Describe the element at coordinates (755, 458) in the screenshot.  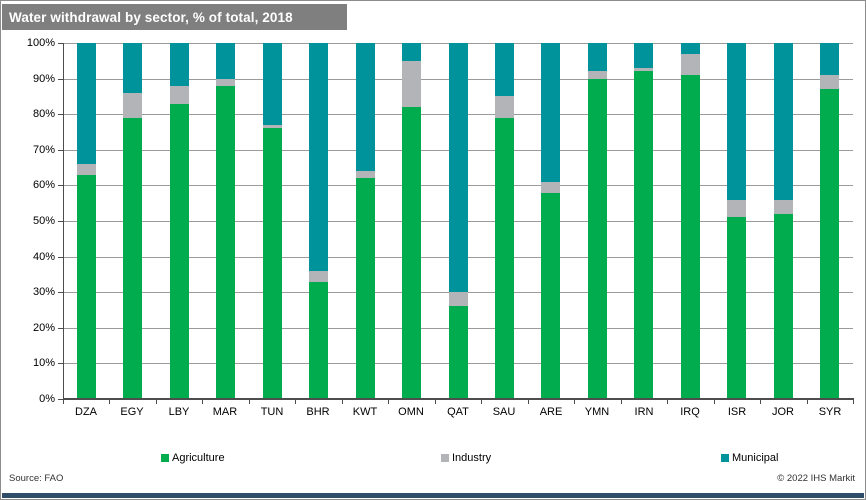
I see `legend-label-municipal: Municipal` at that location.